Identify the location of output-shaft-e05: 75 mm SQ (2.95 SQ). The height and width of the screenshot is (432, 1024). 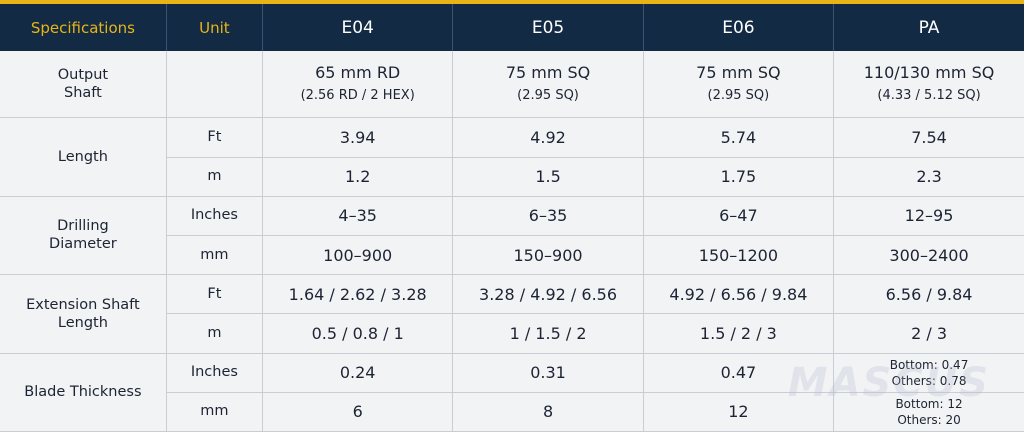
(548, 85).